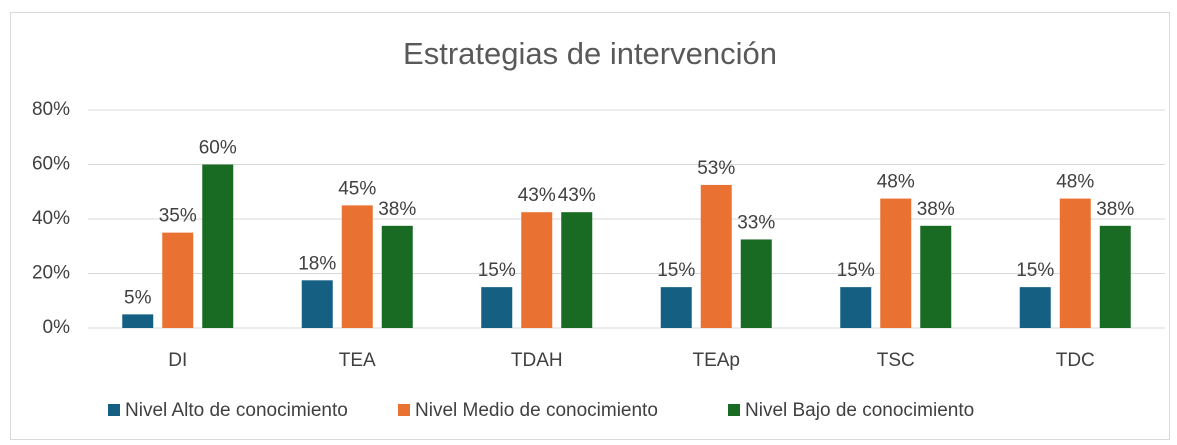 The image size is (1177, 445). I want to click on x-tick-label: TEAp, so click(716, 360).